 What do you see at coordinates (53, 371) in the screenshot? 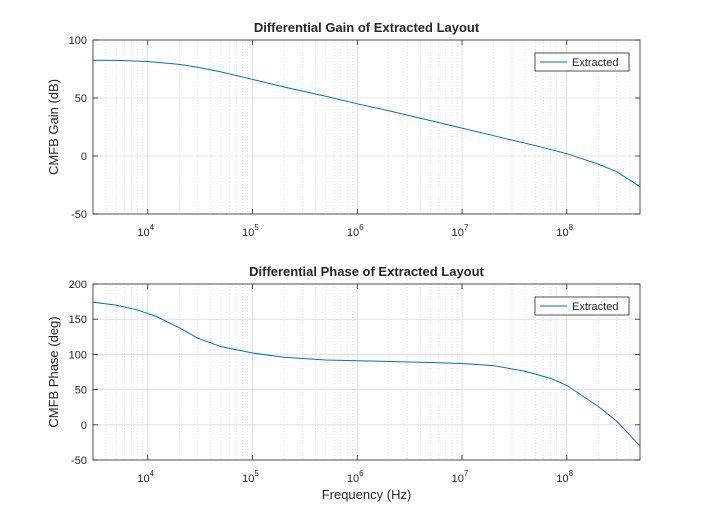
I see `y-axis-label: CMFB Phase (deg)` at bounding box center [53, 371].